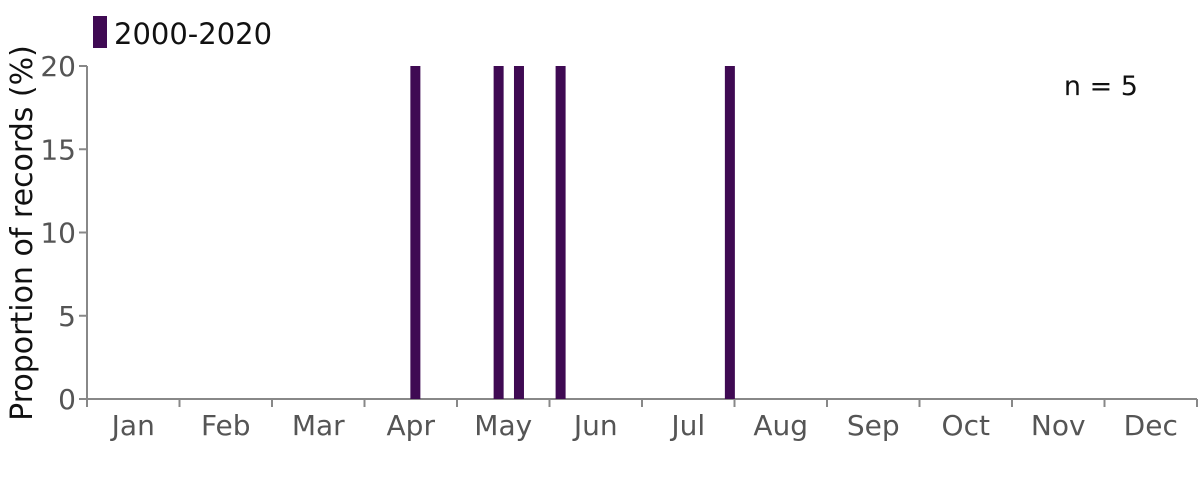 The width and height of the screenshot is (1200, 480). I want to click on y-tick-label-5: 5, so click(67, 316).